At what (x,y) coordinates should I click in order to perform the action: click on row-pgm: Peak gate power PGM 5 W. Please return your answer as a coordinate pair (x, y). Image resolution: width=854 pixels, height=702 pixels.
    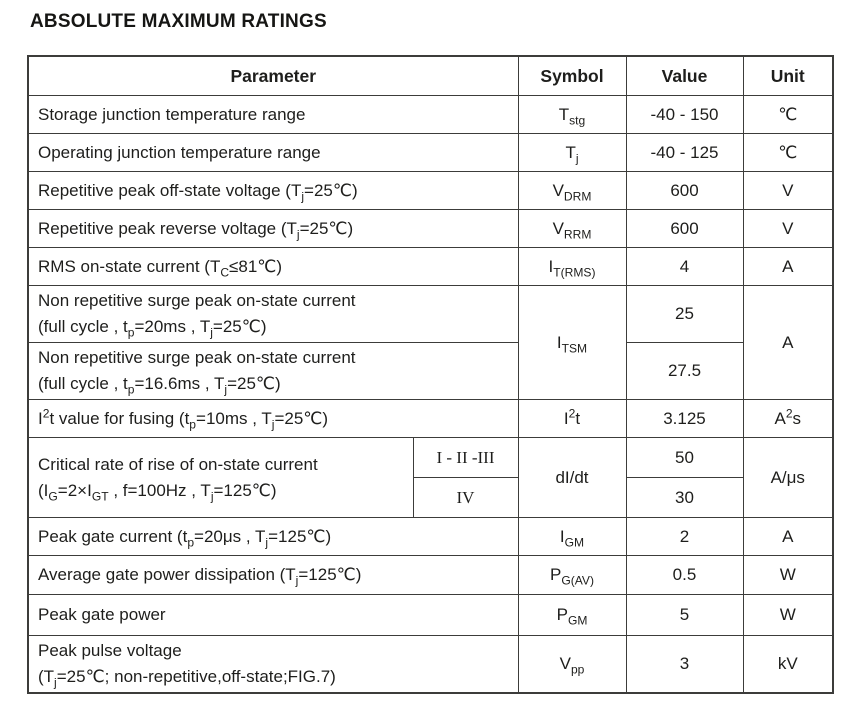
    Looking at the image, I should click on (430, 615).